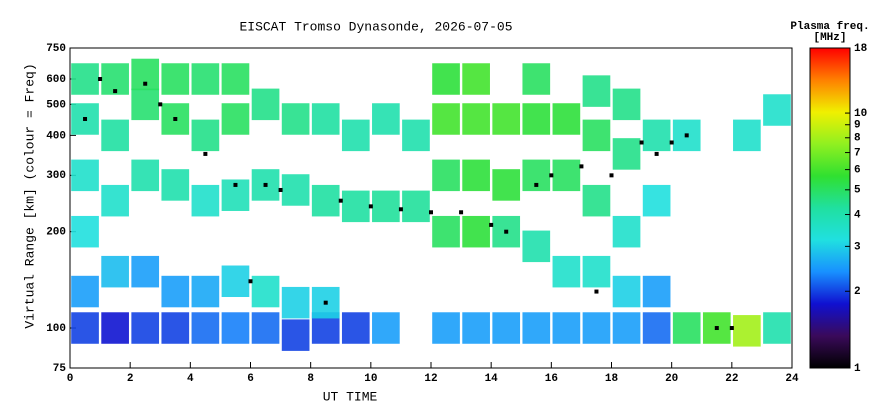 The width and height of the screenshot is (880, 420). I want to click on x-tick-label: 4, so click(190, 379).